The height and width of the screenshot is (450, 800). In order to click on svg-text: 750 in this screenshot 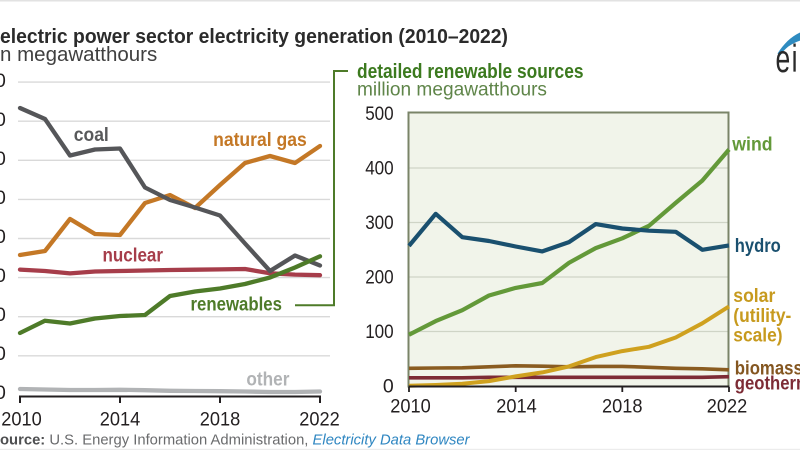, I will do `click(3, 276)`.